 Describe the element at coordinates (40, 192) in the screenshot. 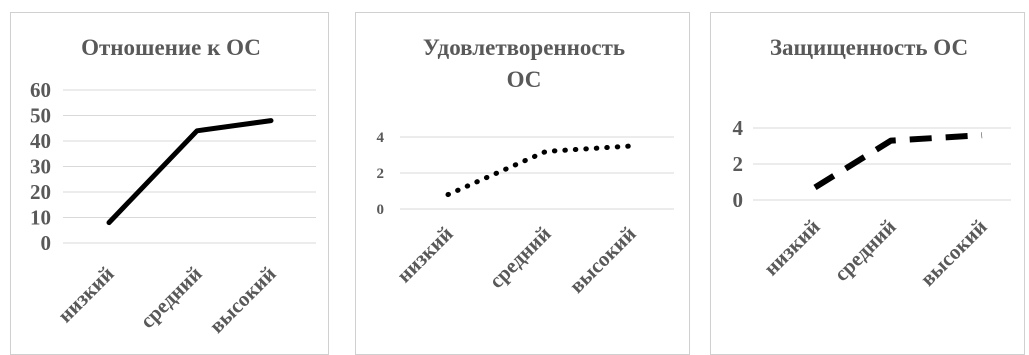

I see `y-tick-label: 20` at that location.